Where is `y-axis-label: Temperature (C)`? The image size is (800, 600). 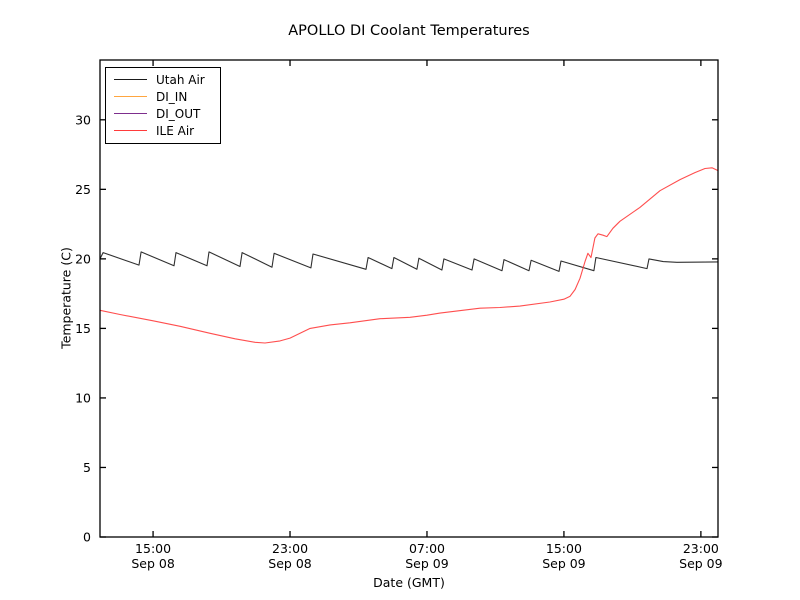
y-axis-label: Temperature (C) is located at coordinates (66, 298).